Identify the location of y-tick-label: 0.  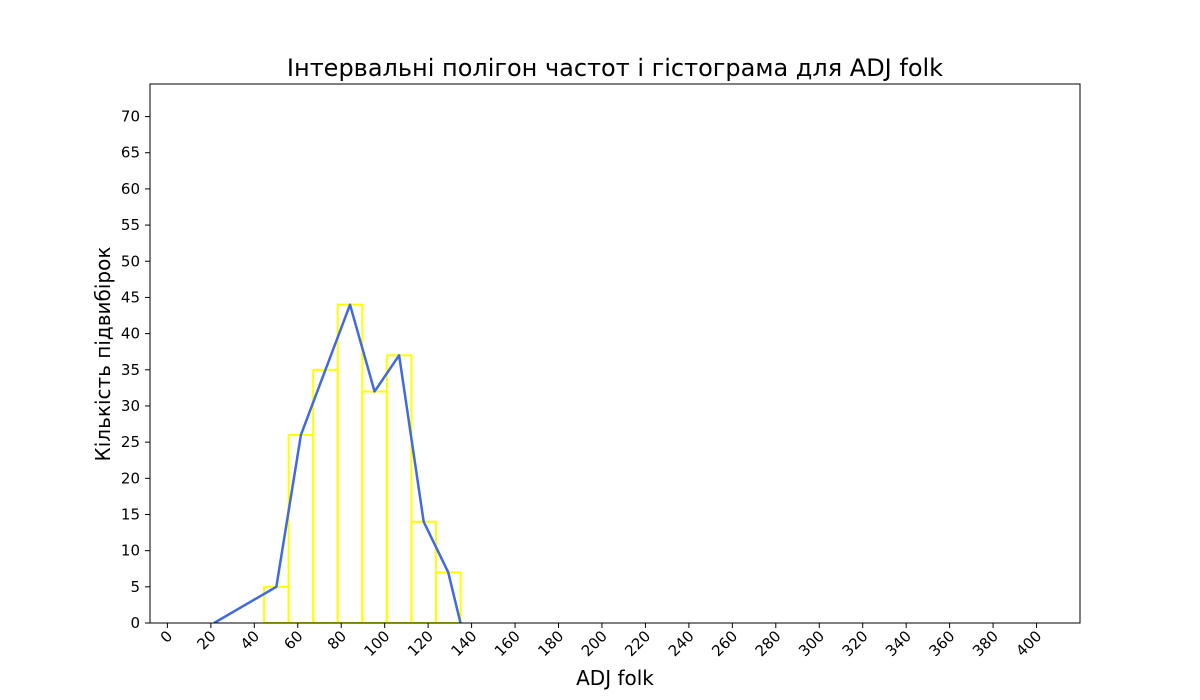
(135, 623).